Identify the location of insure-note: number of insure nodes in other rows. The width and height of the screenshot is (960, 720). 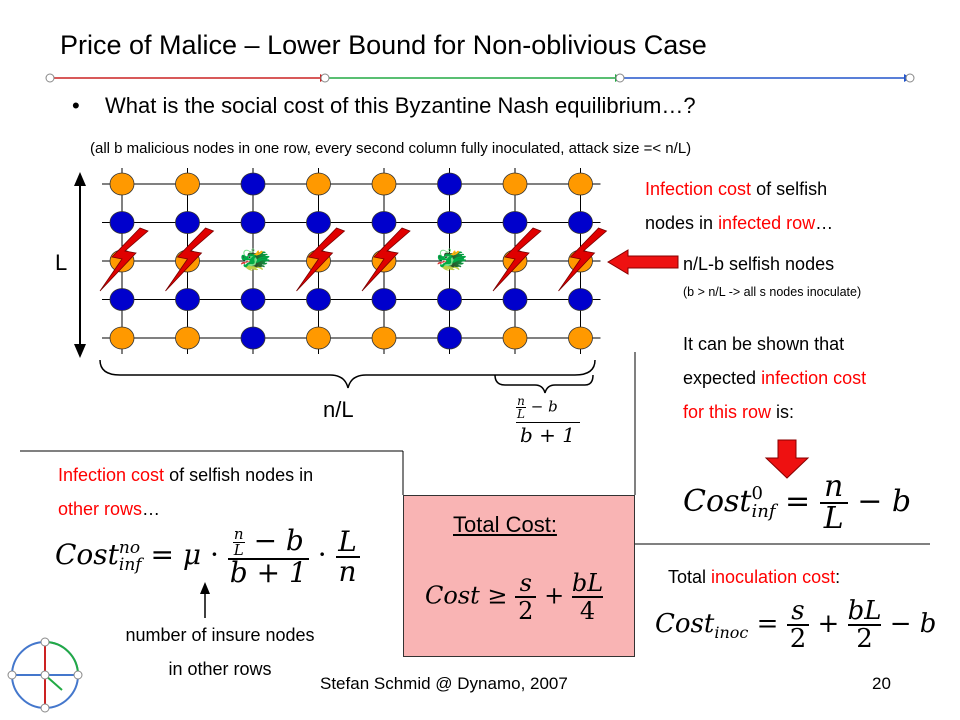
(220, 652).